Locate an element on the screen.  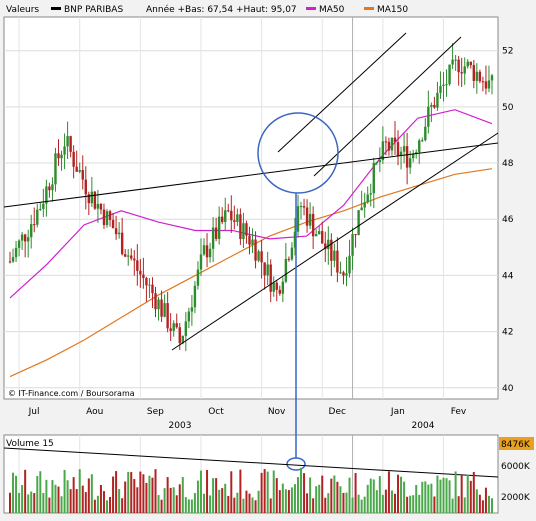
y-tick-label: 44 is located at coordinates (508, 276).